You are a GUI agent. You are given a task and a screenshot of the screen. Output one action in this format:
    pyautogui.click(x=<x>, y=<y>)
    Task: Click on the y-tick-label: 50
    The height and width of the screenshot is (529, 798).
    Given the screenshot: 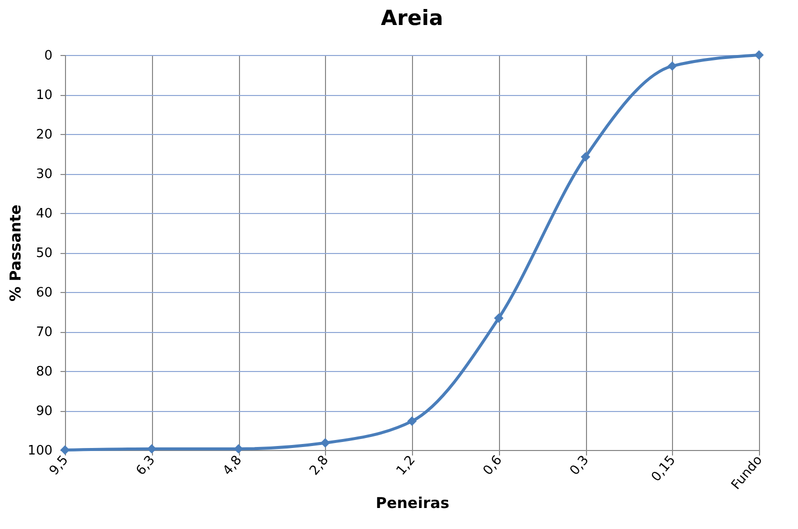 What is the action you would take?
    pyautogui.click(x=44, y=253)
    